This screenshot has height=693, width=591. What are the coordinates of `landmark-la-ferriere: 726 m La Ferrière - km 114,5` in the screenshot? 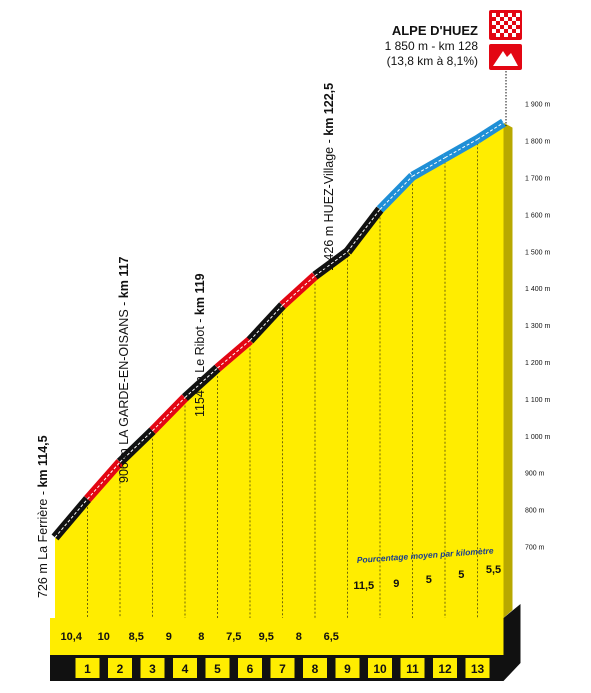 It's located at (43, 516).